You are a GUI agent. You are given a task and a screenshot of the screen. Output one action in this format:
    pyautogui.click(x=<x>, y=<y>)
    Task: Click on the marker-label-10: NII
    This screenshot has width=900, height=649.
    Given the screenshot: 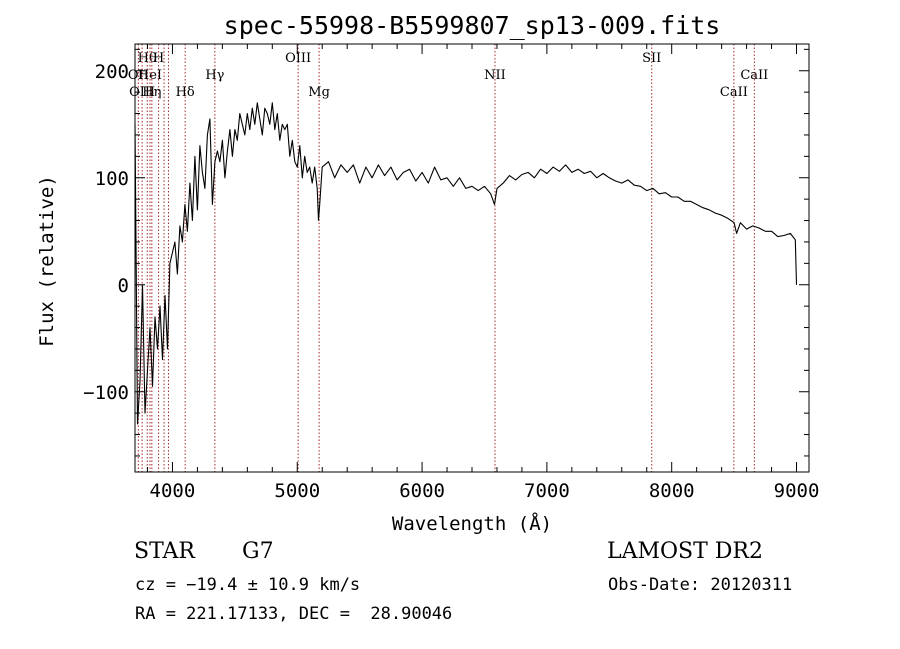 What is the action you would take?
    pyautogui.click(x=495, y=75)
    